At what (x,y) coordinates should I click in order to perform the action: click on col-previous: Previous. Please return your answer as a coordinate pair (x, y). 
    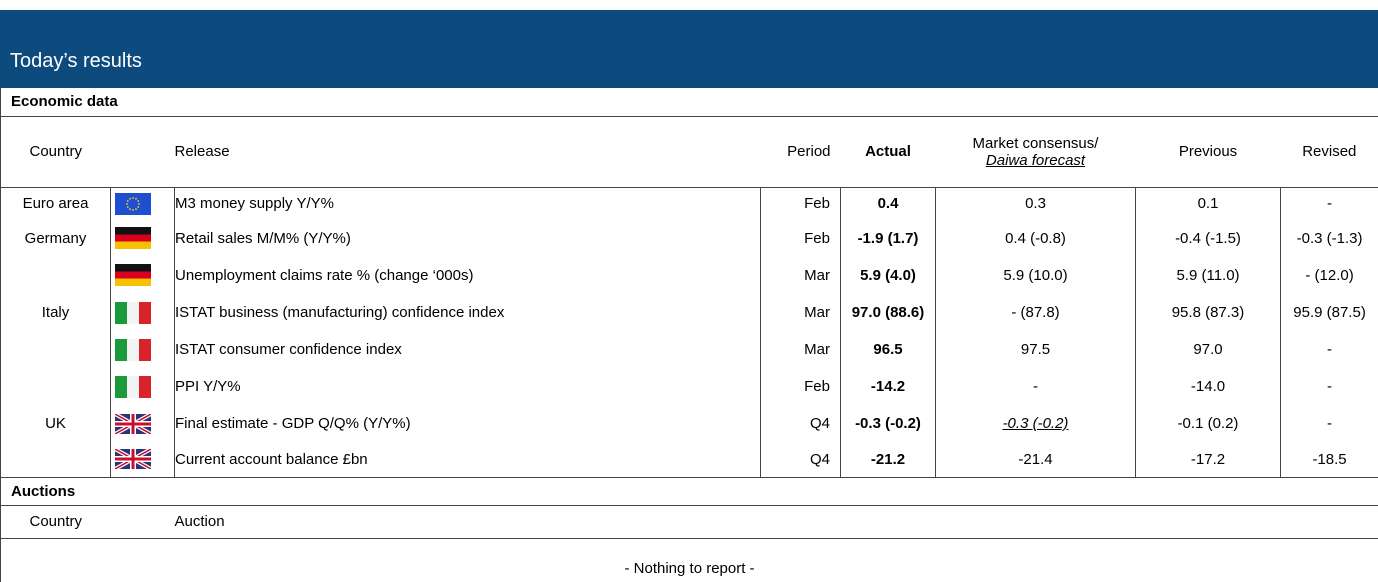
    Looking at the image, I should click on (1208, 151).